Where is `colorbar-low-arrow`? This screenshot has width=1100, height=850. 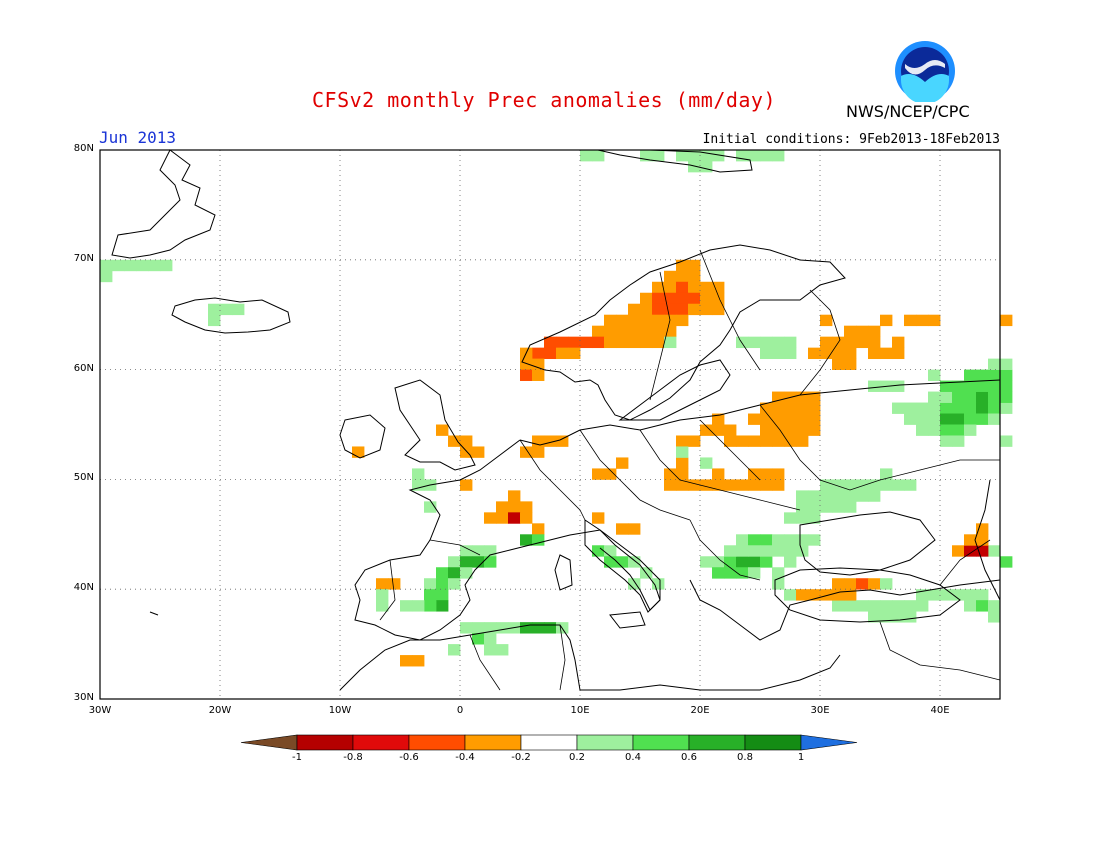 colorbar-low-arrow is located at coordinates (269, 742).